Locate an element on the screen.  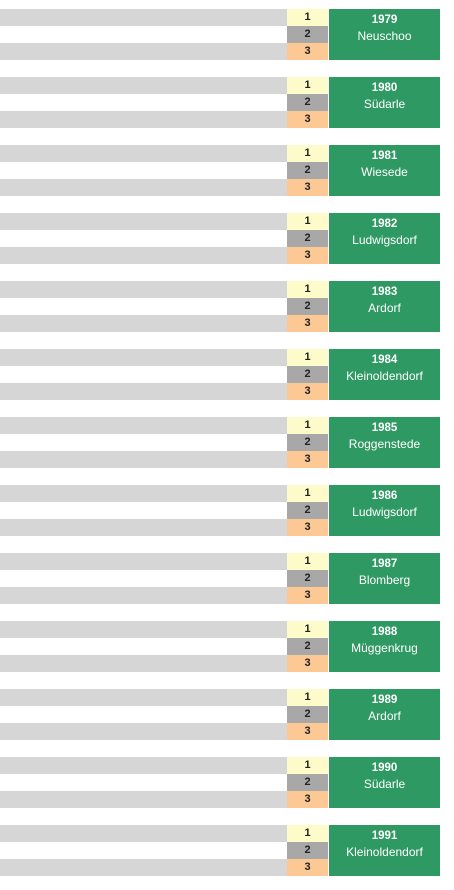
place: Ardorf is located at coordinates (384, 716).